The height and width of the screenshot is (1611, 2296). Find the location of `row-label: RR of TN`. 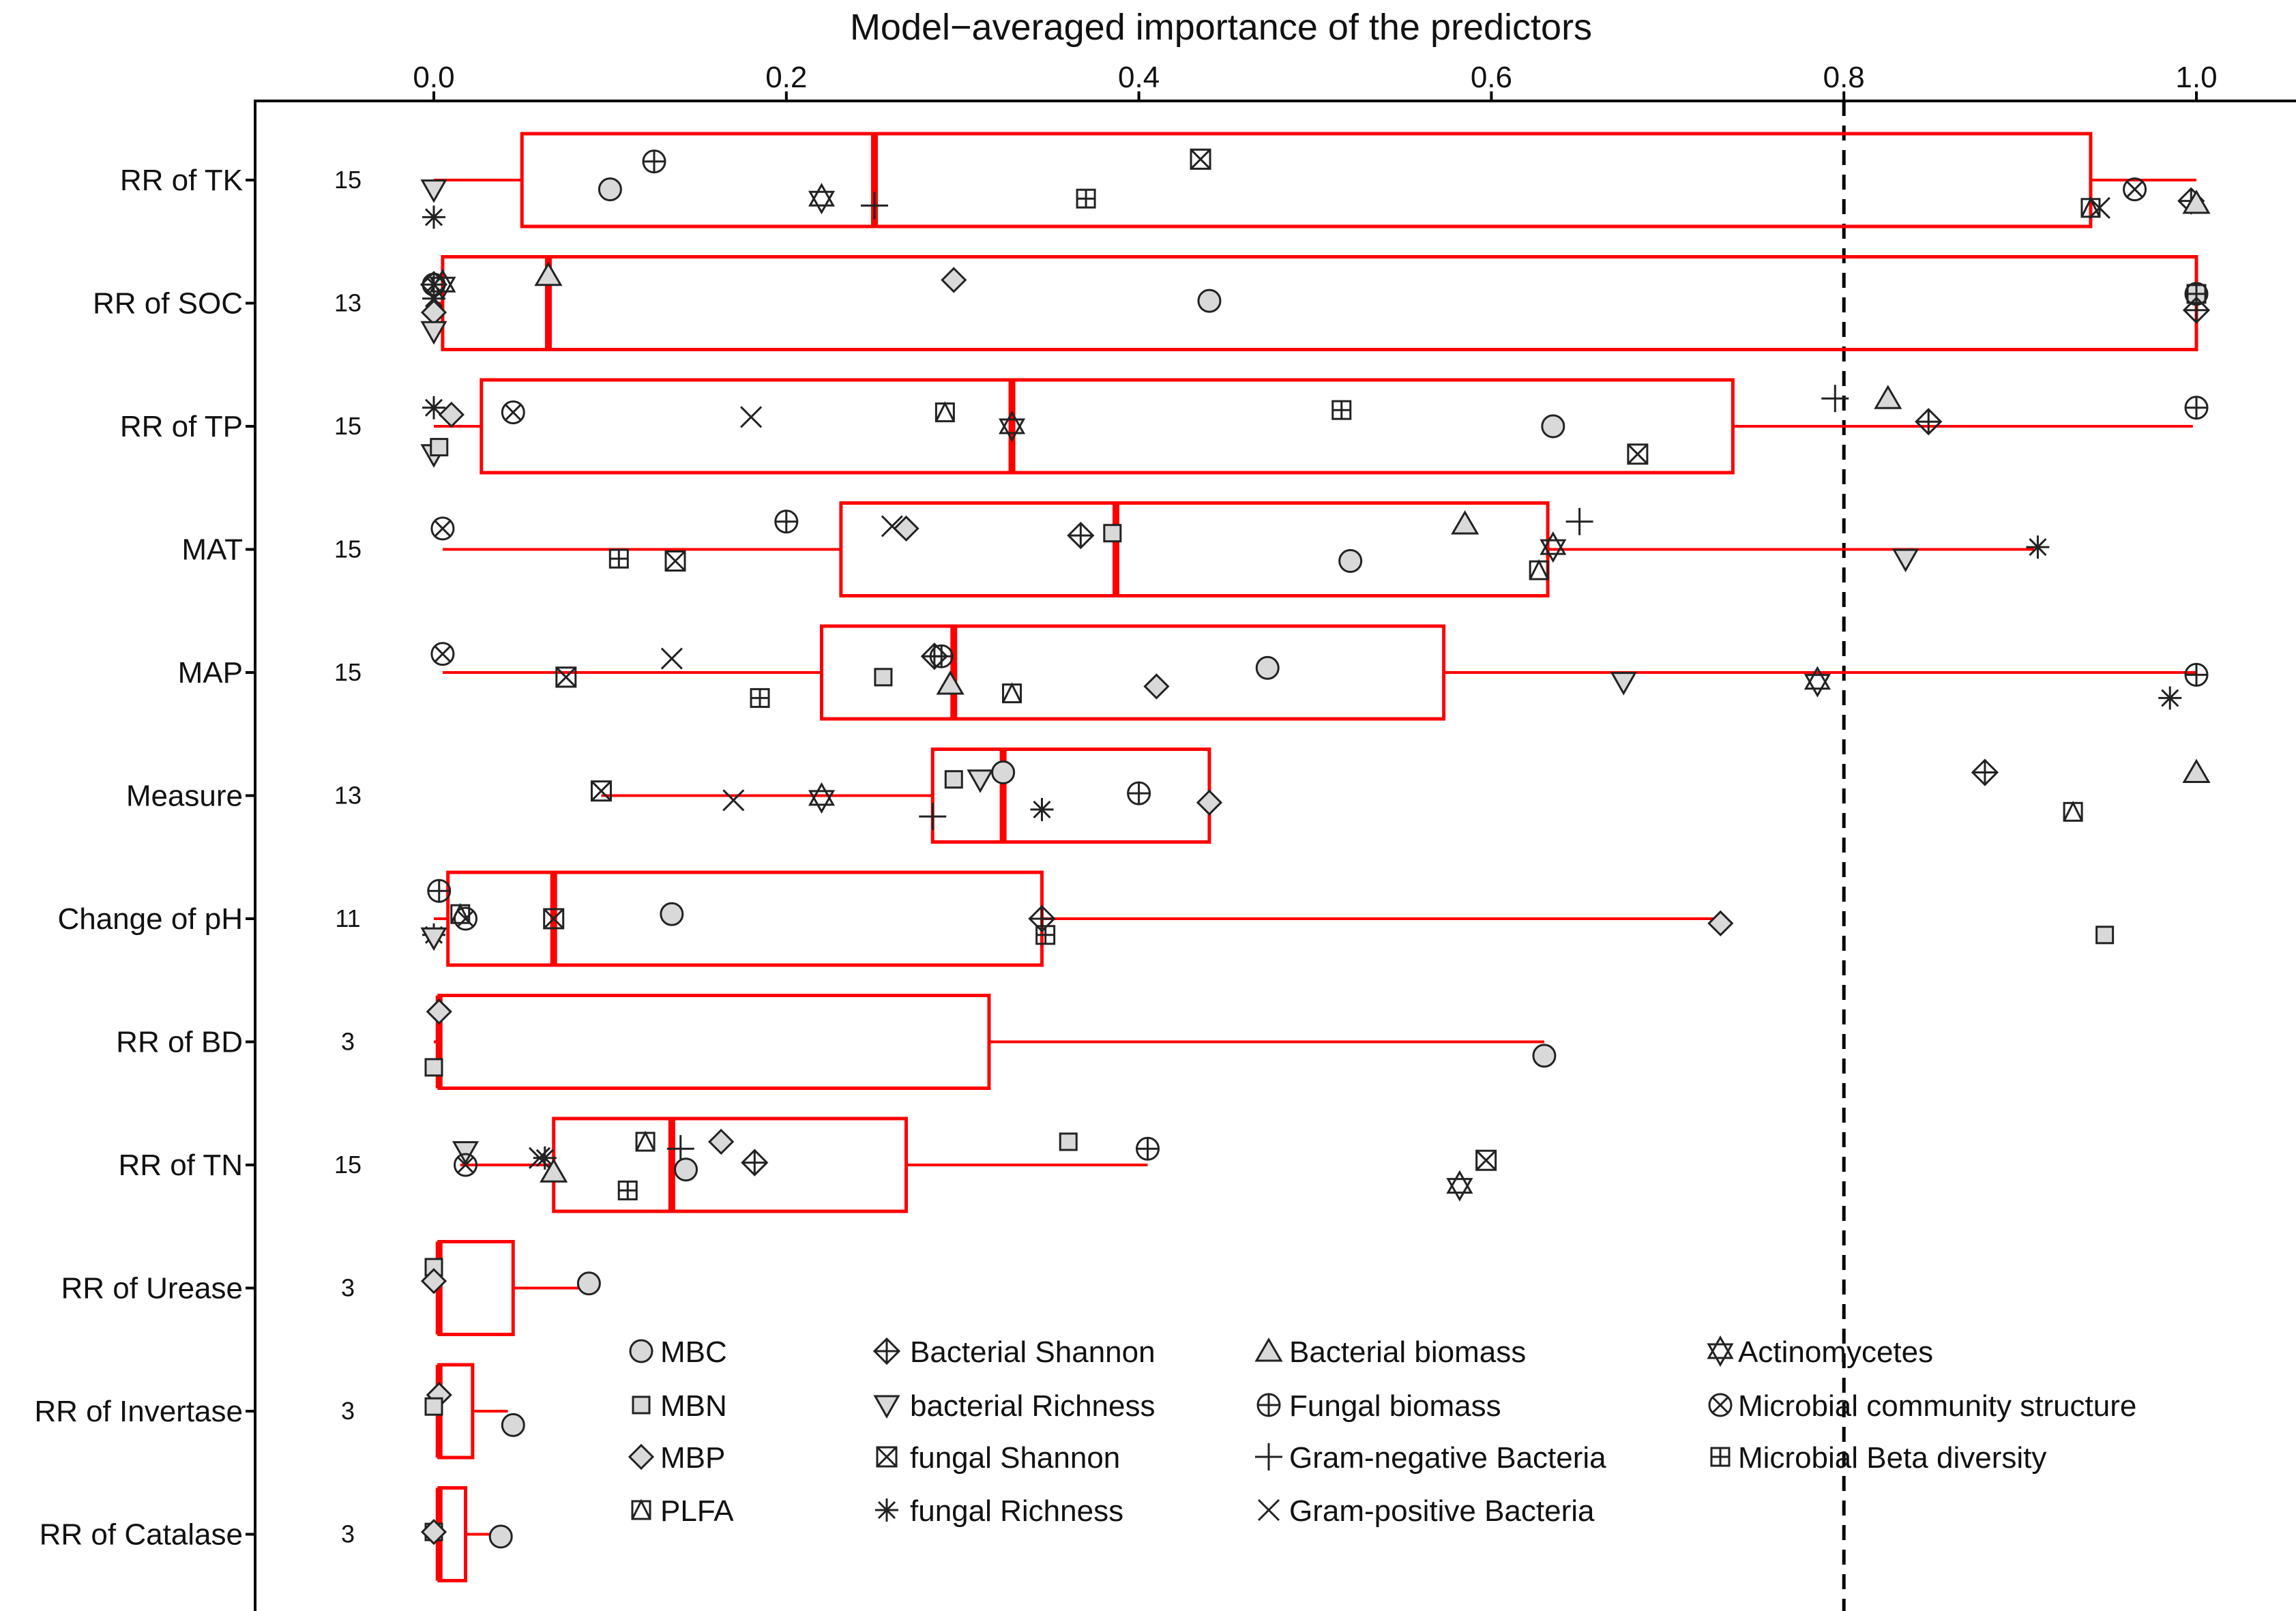

row-label: RR of TN is located at coordinates (180, 1165).